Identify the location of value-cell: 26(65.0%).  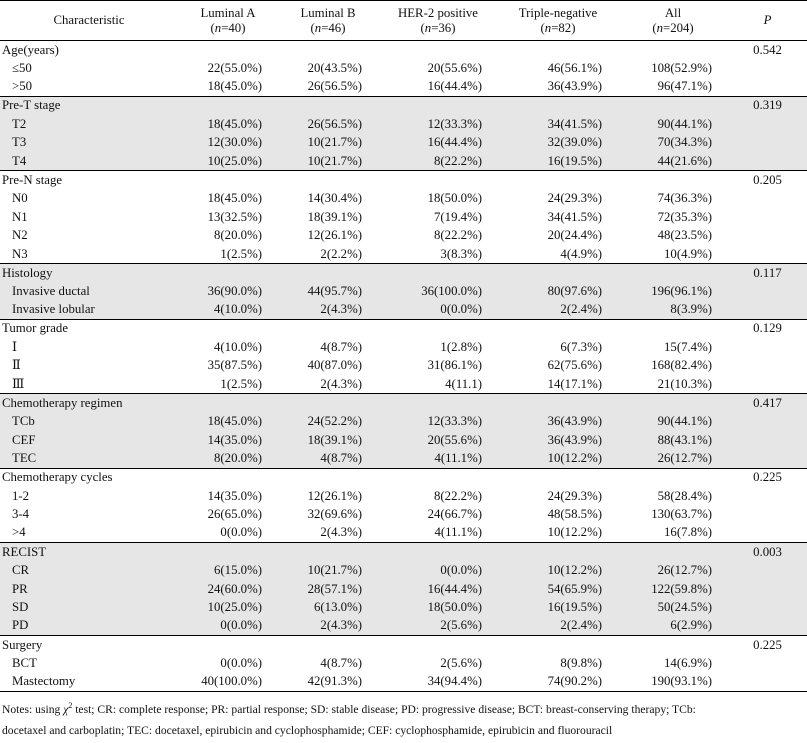
(234, 514).